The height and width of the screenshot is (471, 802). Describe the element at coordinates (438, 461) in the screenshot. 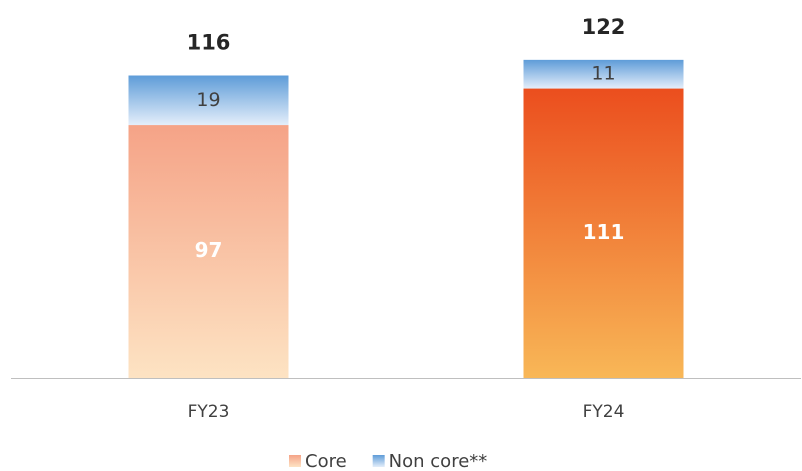

I see `legend-label: Non core**` at that location.